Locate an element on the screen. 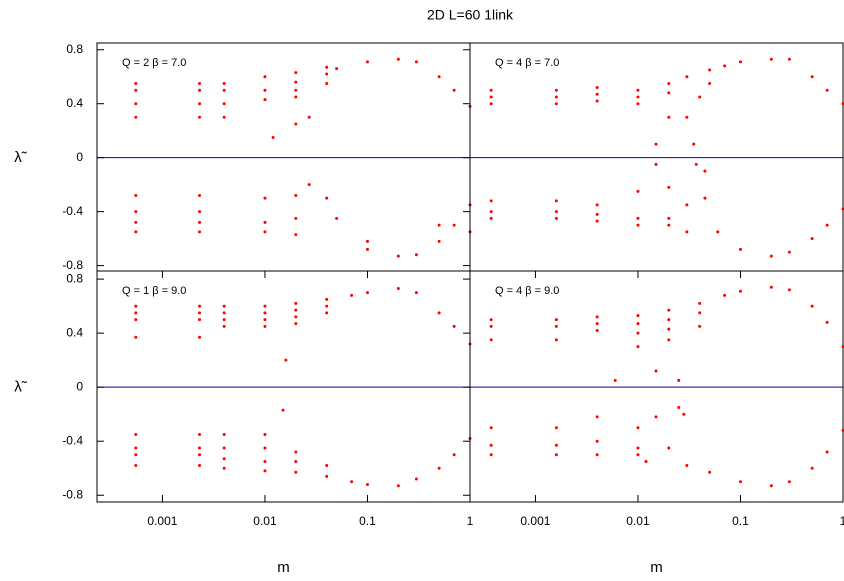  annotation: Q = 4 β = 9.0 is located at coordinates (527, 291).